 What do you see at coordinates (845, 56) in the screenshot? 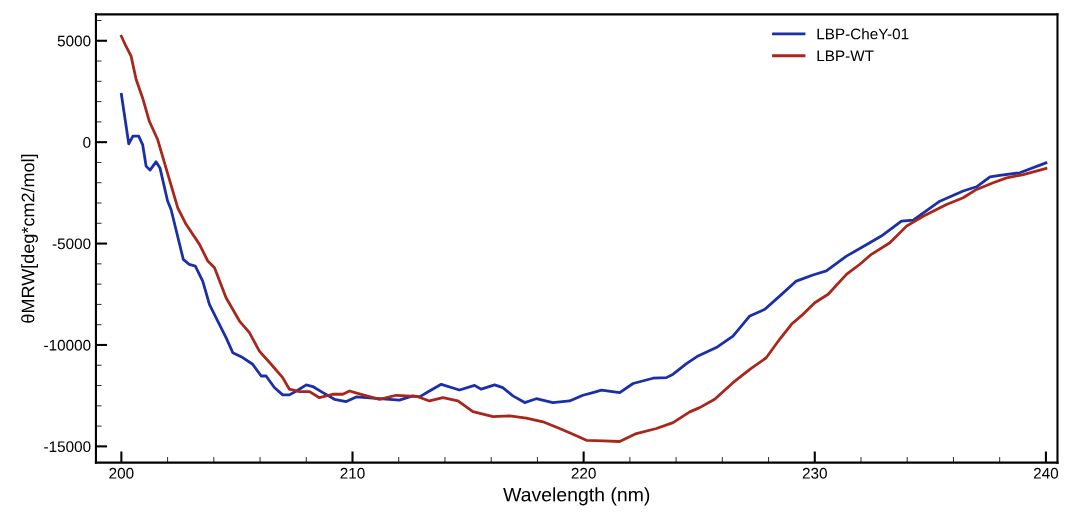
I see `legend-label: LBP-WT` at bounding box center [845, 56].